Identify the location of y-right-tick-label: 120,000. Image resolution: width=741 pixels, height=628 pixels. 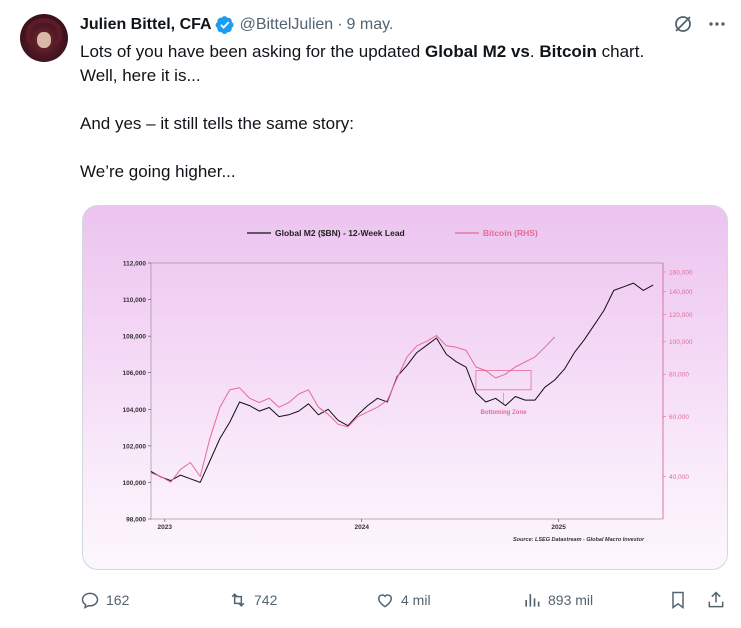
(681, 315).